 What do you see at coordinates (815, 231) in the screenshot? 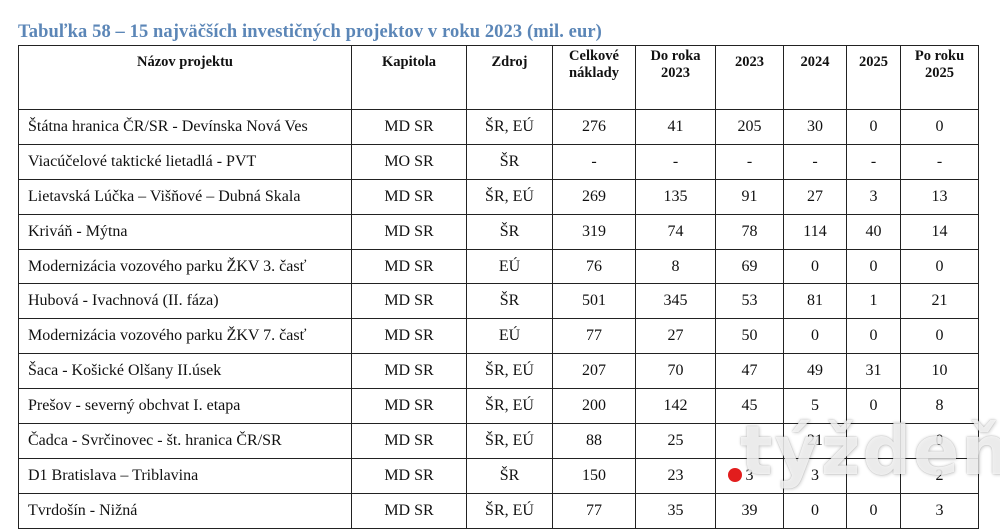
I see `cell-2024: 114` at bounding box center [815, 231].